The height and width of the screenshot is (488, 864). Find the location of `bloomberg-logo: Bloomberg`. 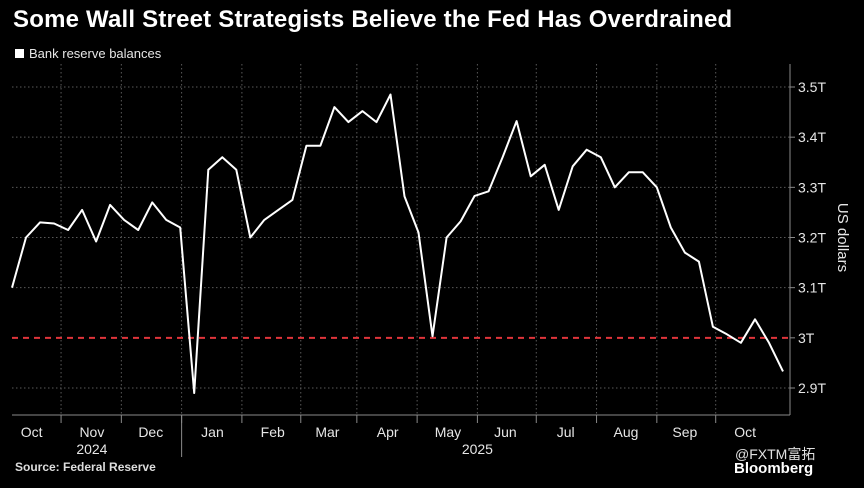

bloomberg-logo: Bloomberg is located at coordinates (774, 468).